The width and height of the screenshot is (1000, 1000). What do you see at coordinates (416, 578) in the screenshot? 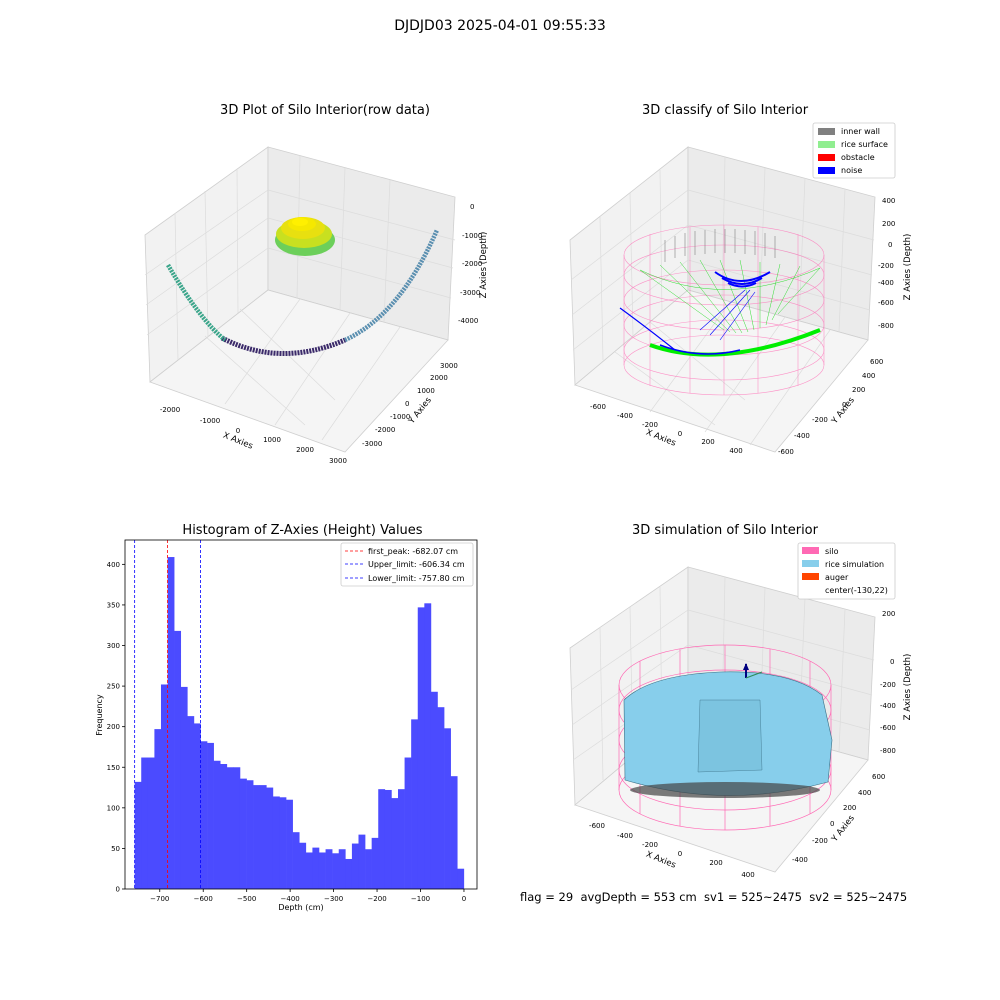
I see `histogram-legend-2: Lower_limit: -757.80 cm` at bounding box center [416, 578].